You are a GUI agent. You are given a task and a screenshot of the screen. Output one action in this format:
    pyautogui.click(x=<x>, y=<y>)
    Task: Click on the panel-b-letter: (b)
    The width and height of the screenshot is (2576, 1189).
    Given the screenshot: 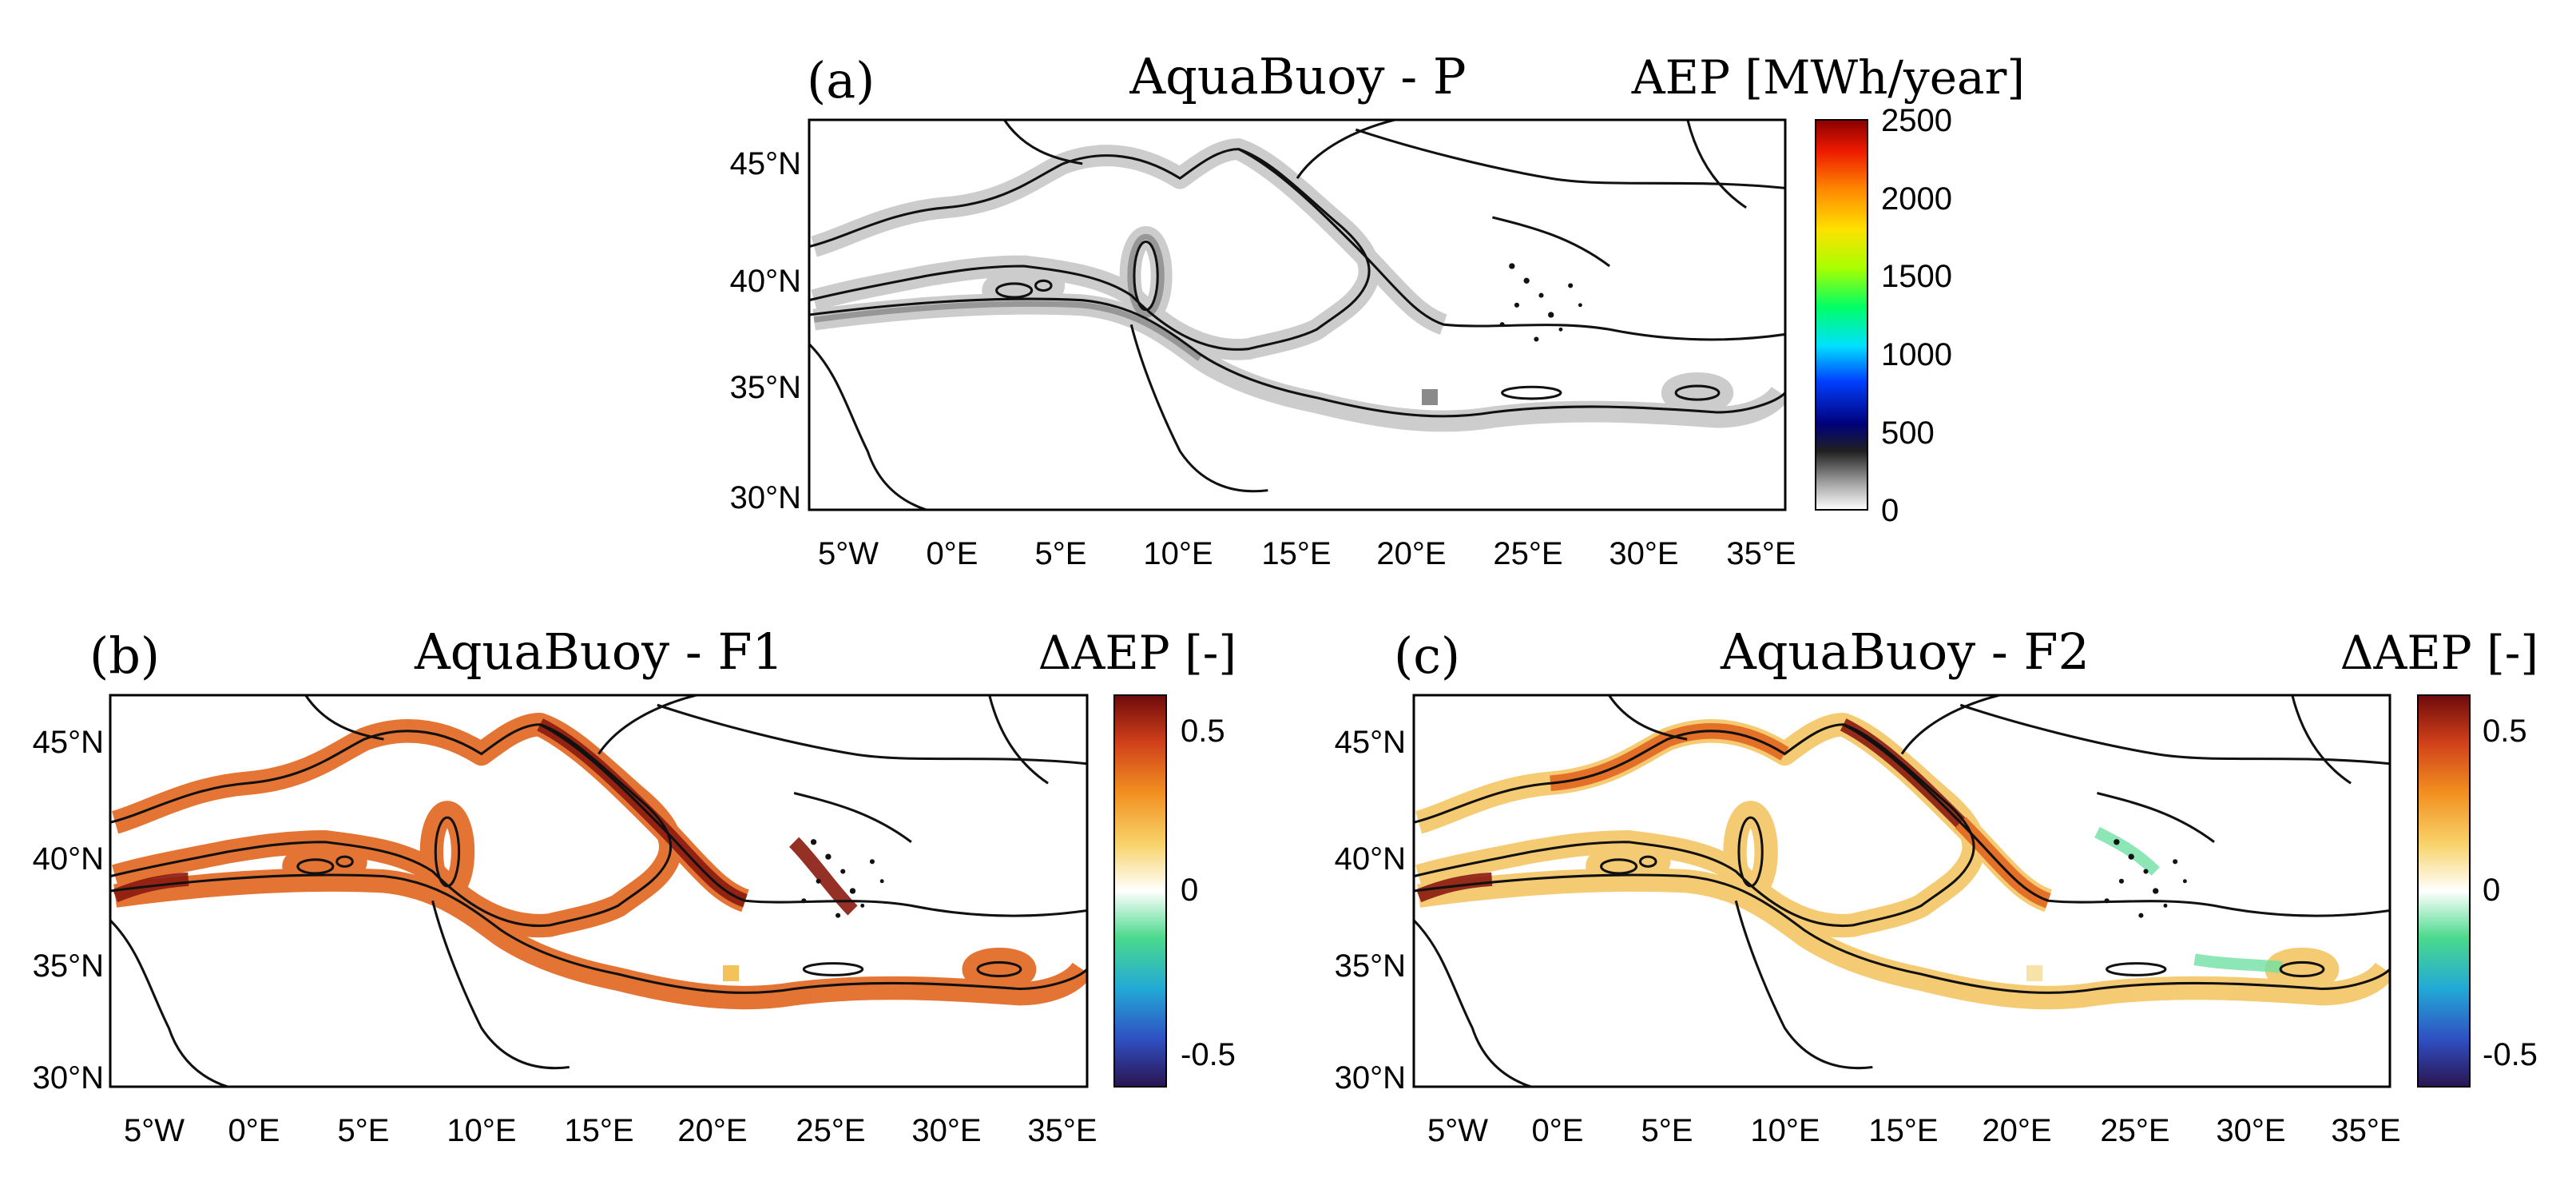 What is the action you would take?
    pyautogui.click(x=124, y=656)
    